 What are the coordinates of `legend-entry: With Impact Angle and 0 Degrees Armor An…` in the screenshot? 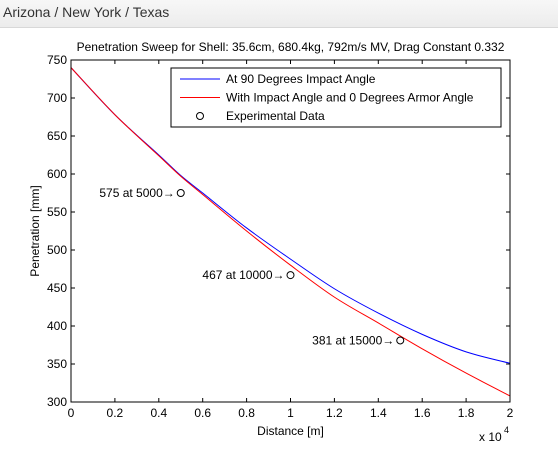 It's located at (350, 98).